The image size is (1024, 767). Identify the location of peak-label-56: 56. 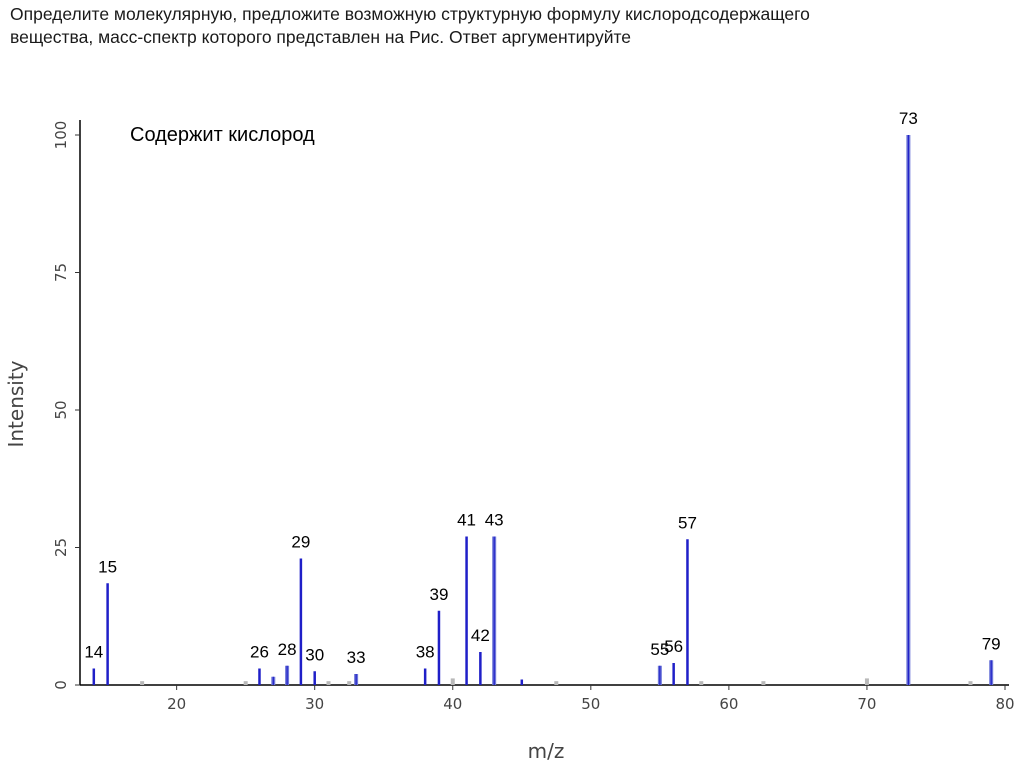
(673, 646).